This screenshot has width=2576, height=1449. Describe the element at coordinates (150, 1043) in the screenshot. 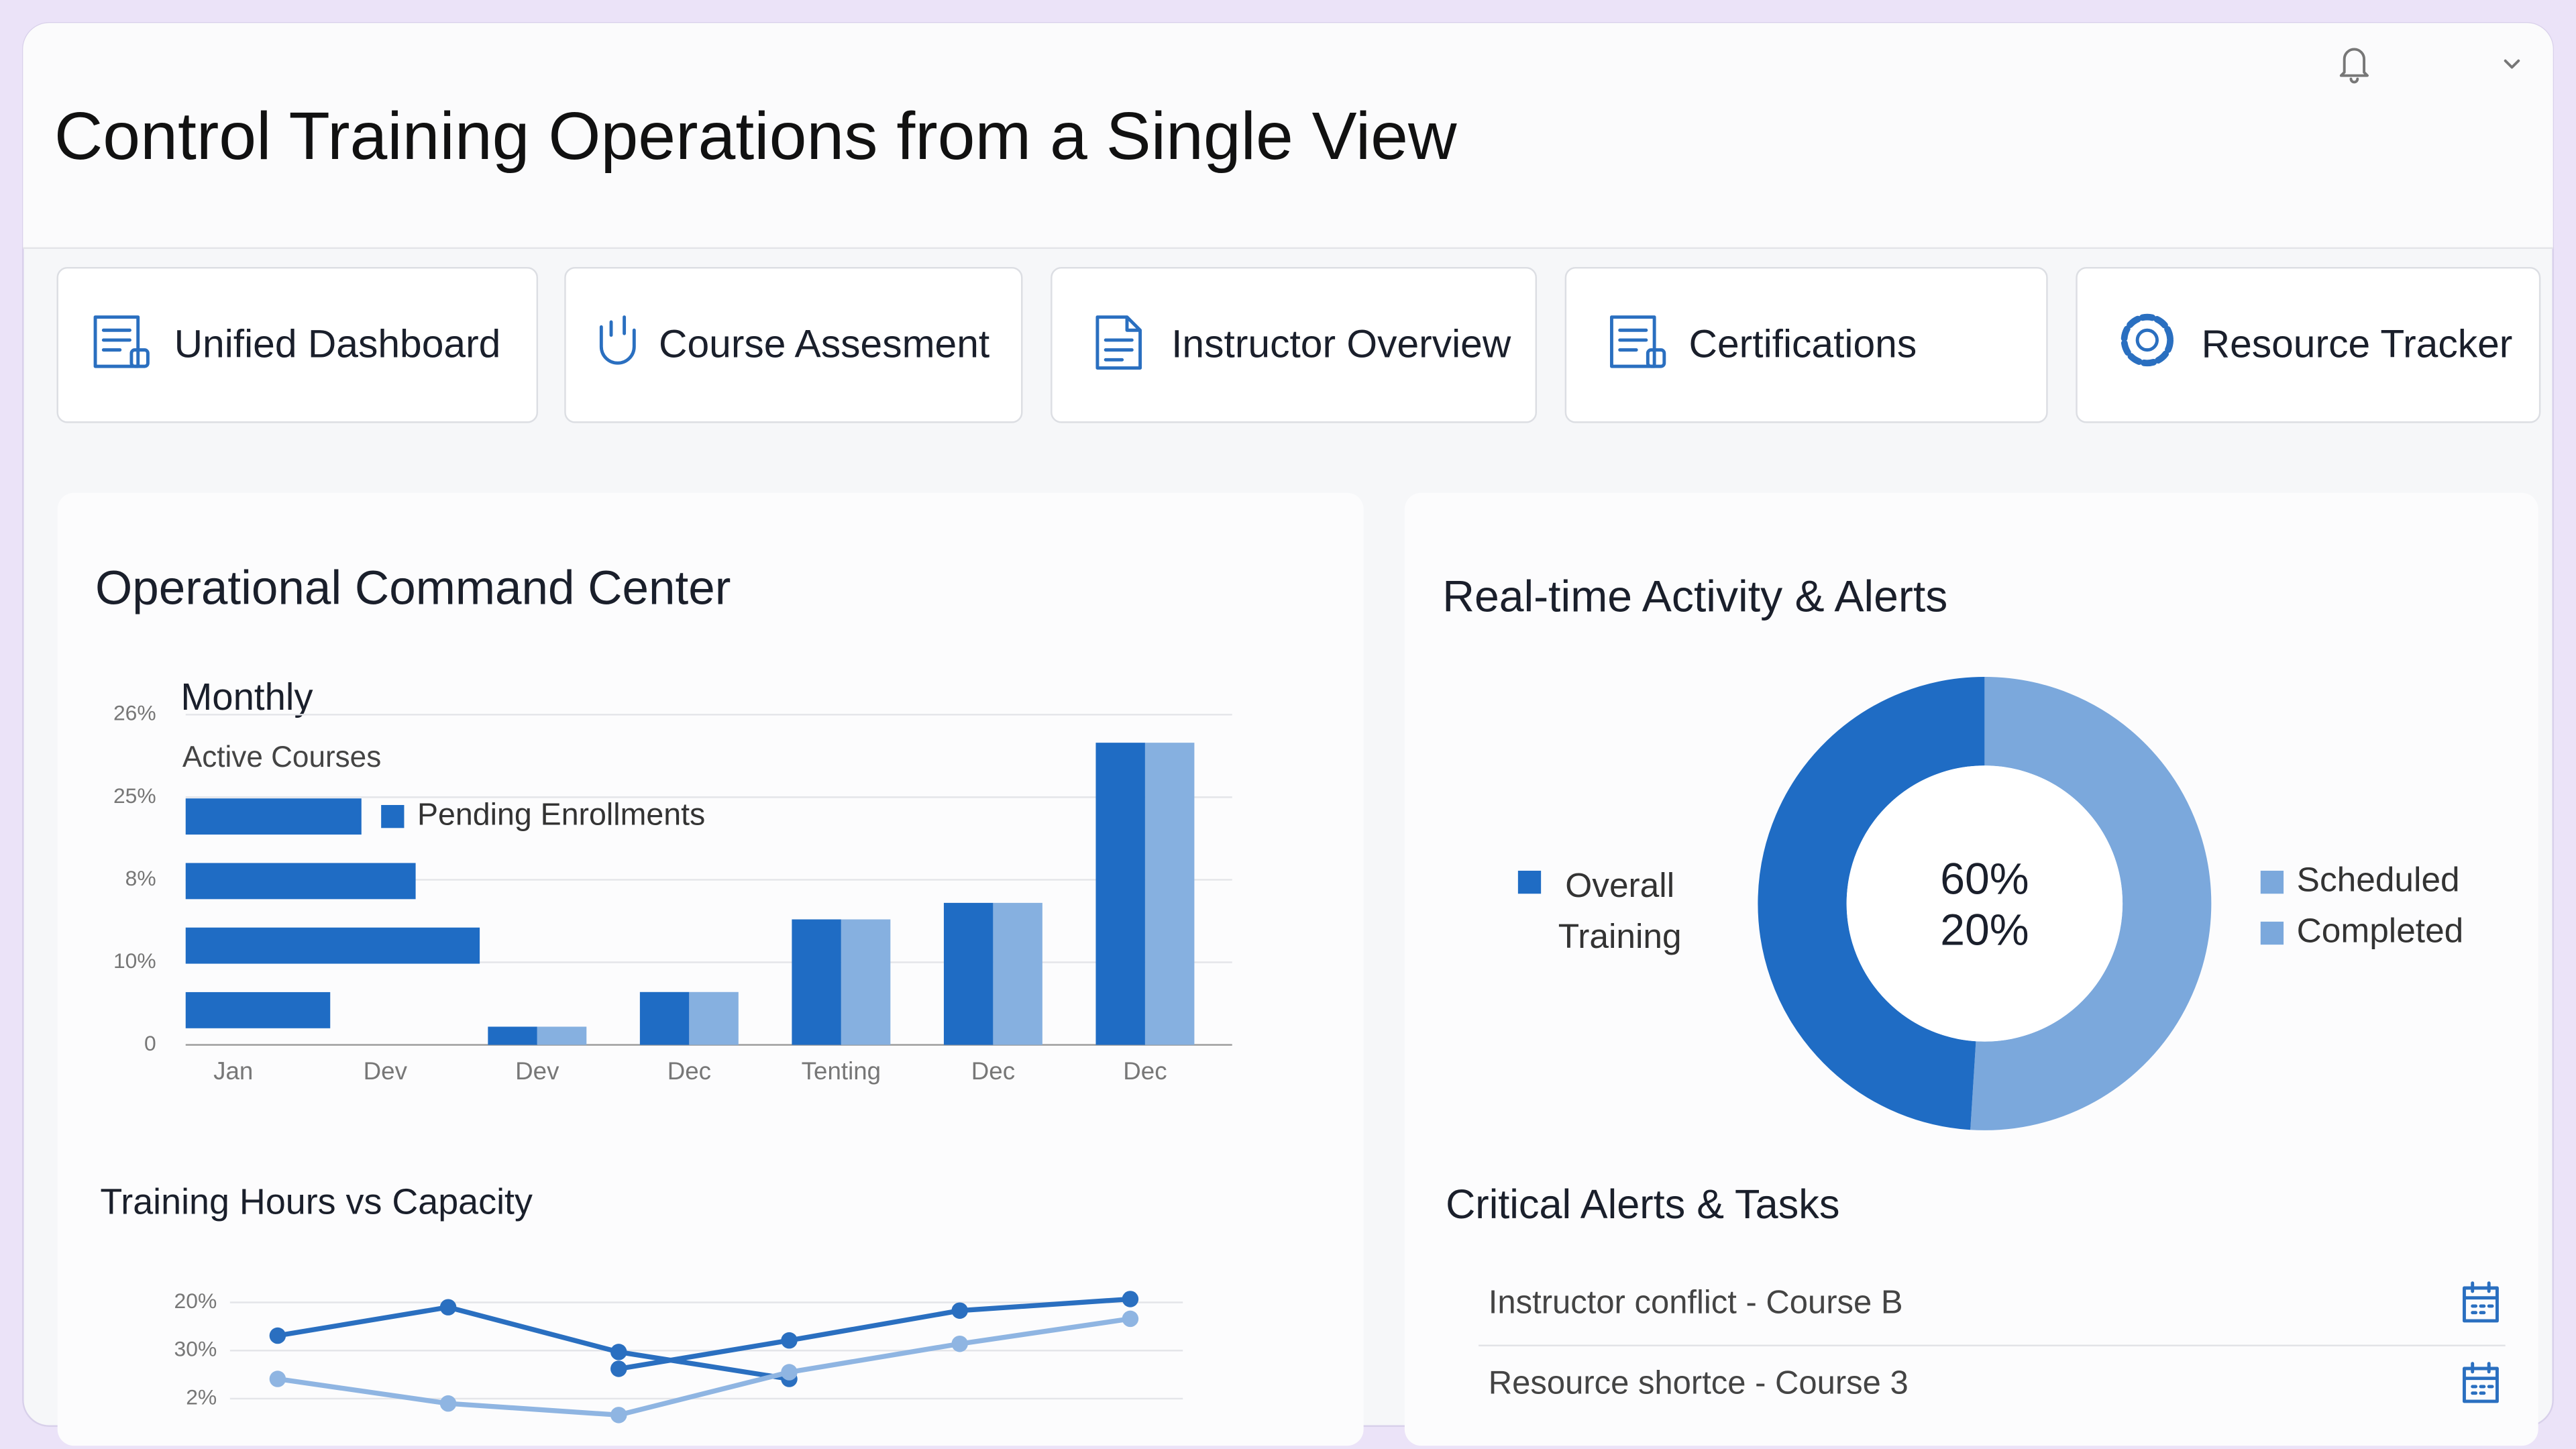

I see `y-tick-label: 0` at that location.